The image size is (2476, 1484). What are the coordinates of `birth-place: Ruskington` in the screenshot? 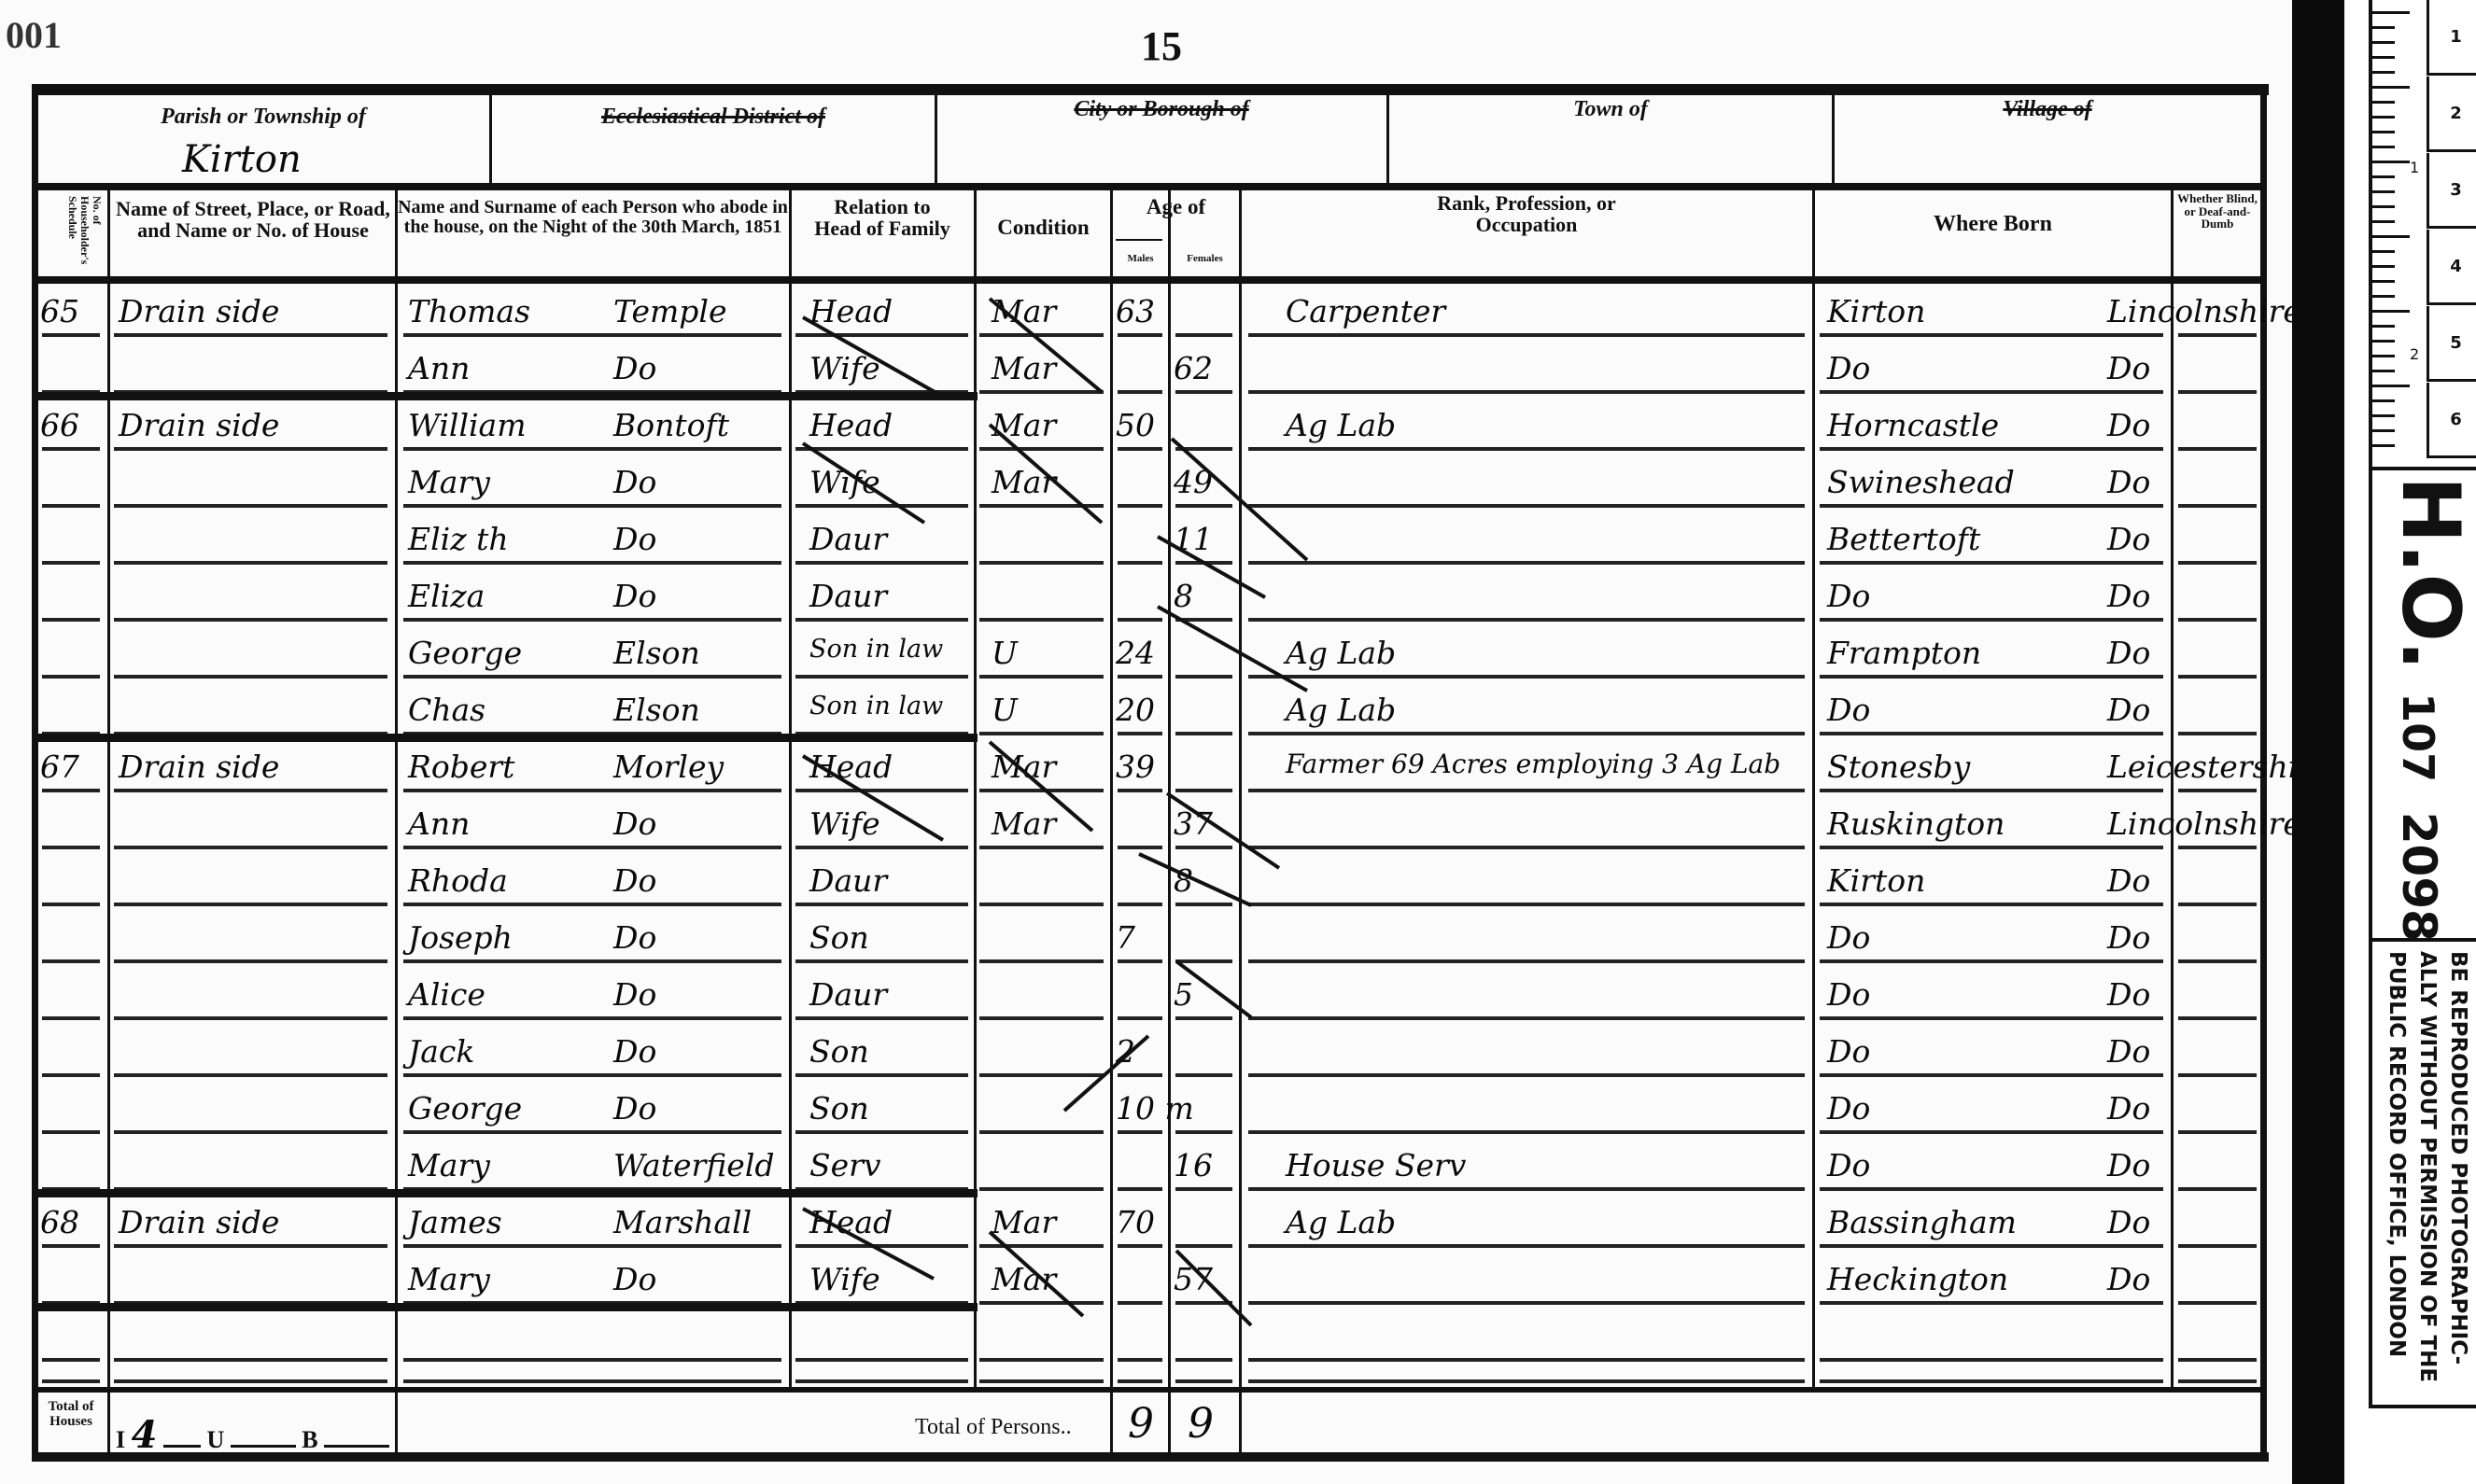 It's located at (1916, 823).